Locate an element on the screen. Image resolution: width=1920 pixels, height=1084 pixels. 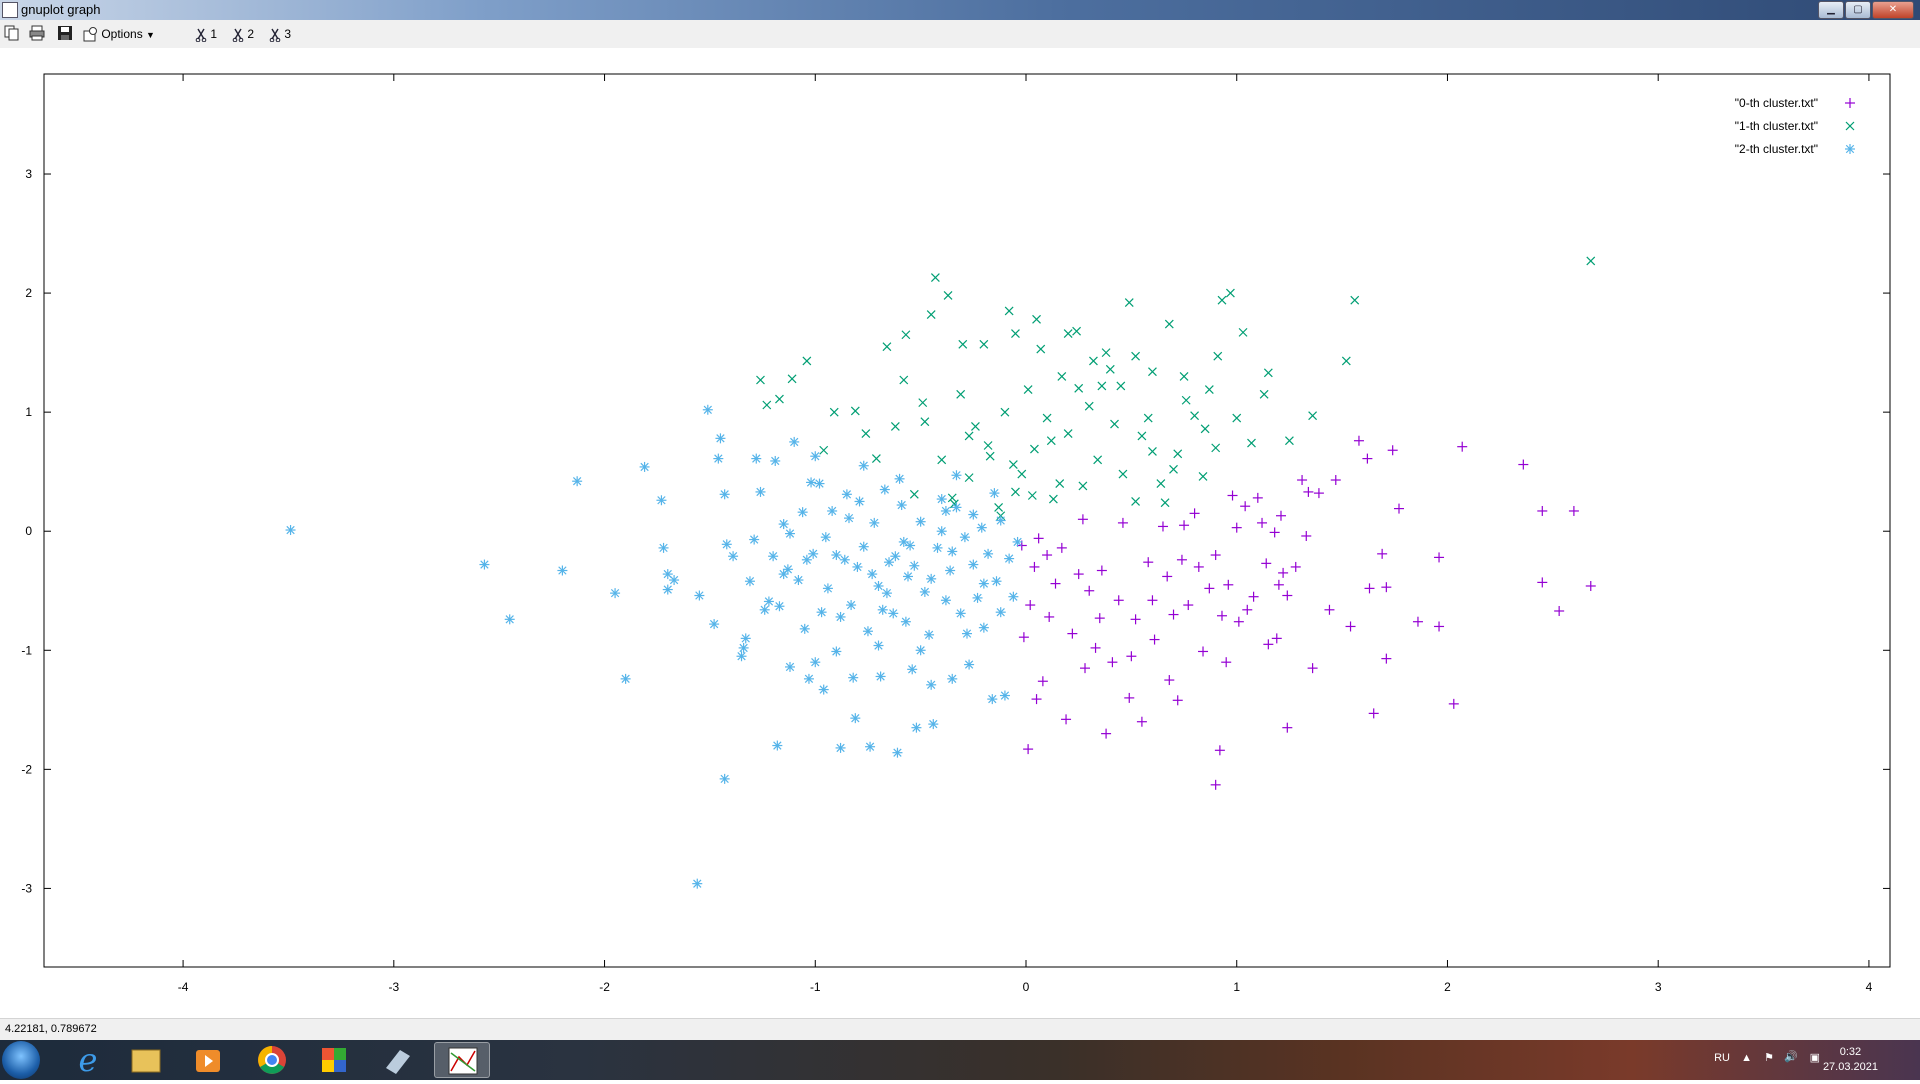
chrome-icon is located at coordinates (272, 1060).